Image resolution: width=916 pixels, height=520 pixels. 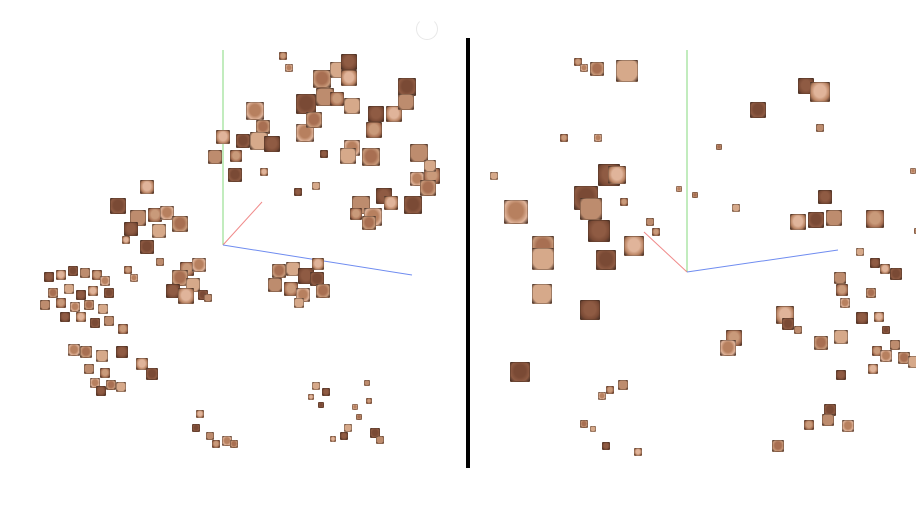 What do you see at coordinates (427, 29) in the screenshot?
I see `rotate-handle` at bounding box center [427, 29].